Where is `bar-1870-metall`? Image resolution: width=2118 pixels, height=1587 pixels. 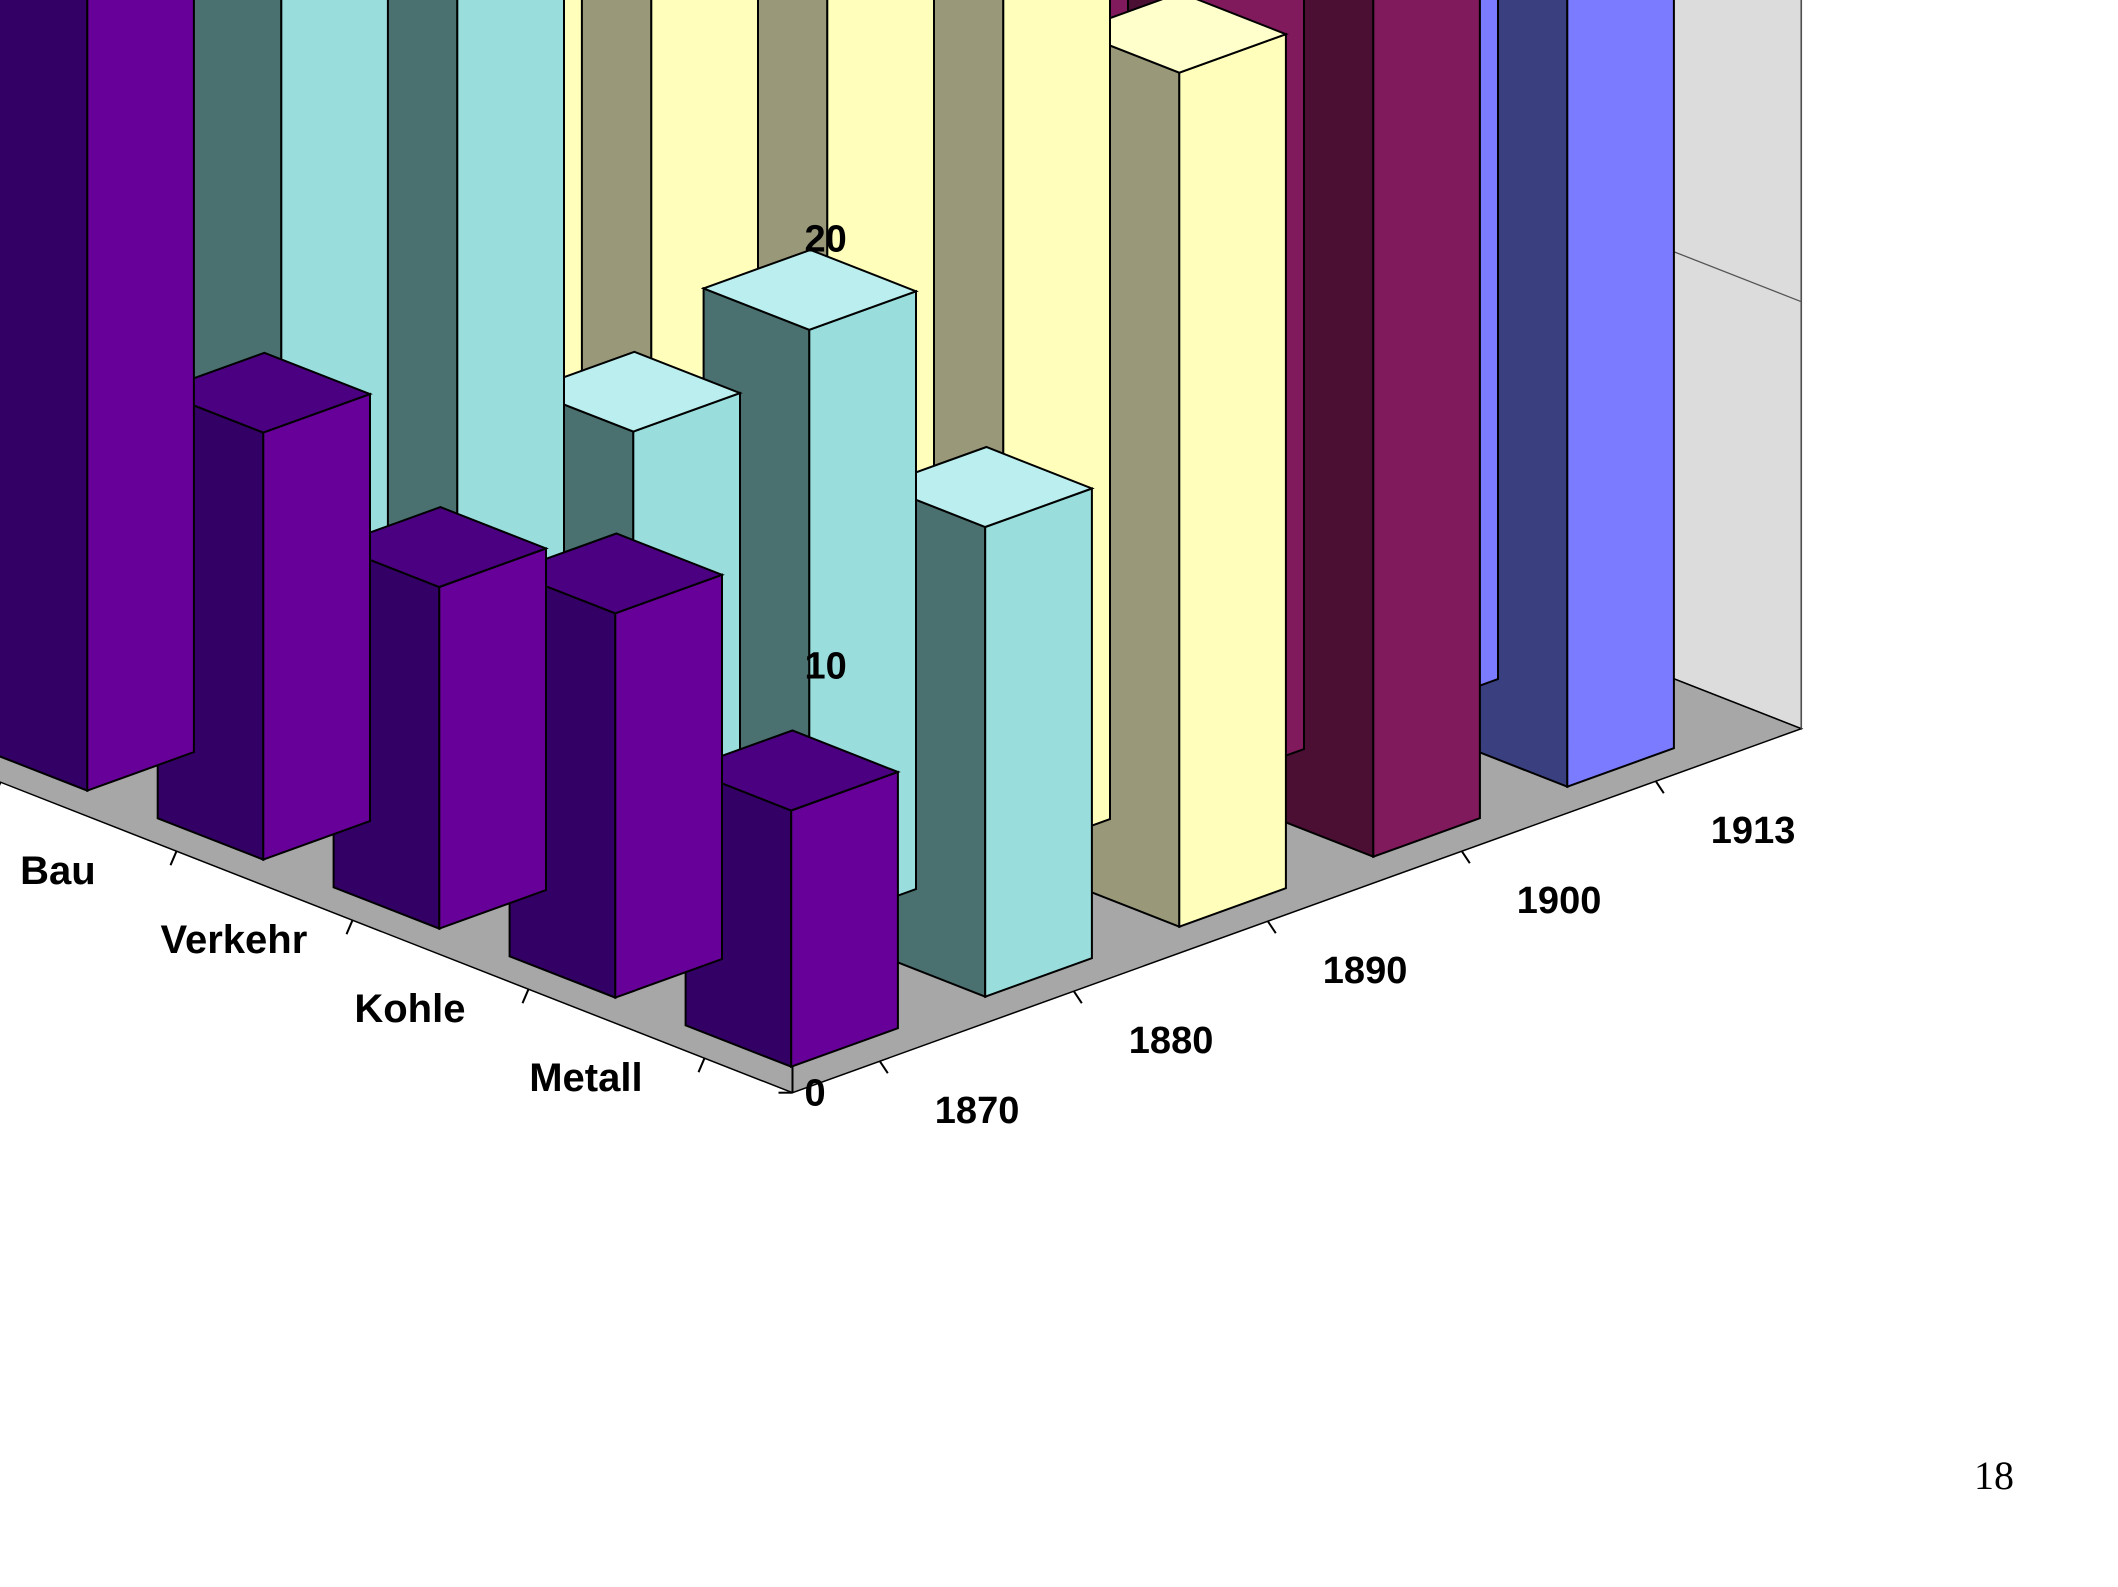
bar-1870-metall is located at coordinates (791, 899).